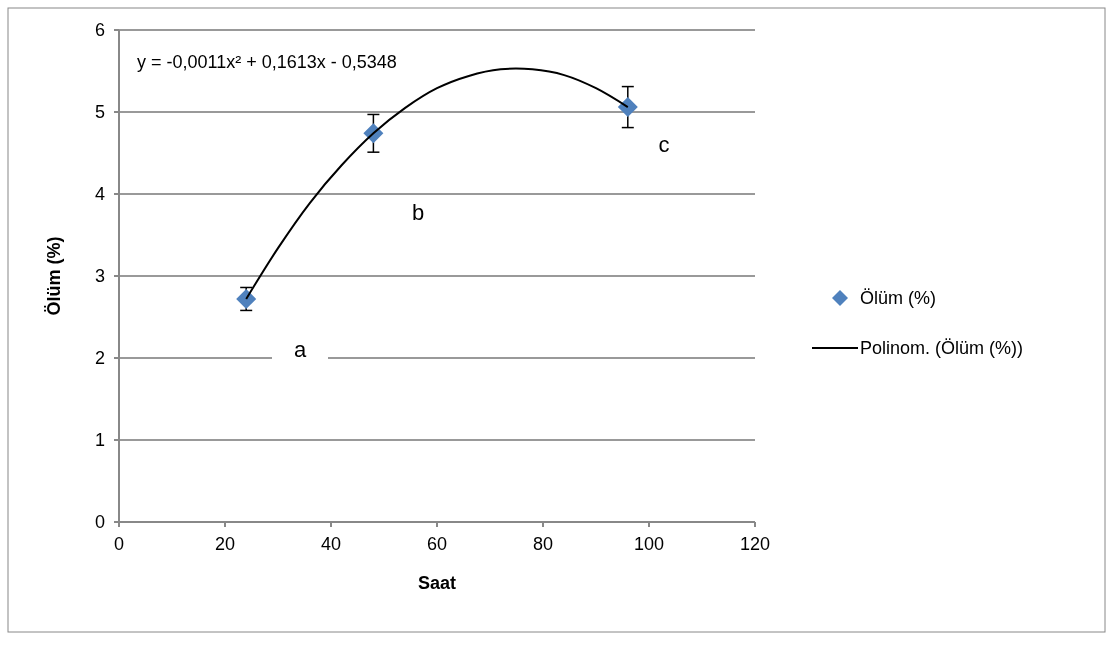 Image resolution: width=1117 pixels, height=648 pixels. Describe the element at coordinates (225, 544) in the screenshot. I see `x-tick-label: 20` at that location.